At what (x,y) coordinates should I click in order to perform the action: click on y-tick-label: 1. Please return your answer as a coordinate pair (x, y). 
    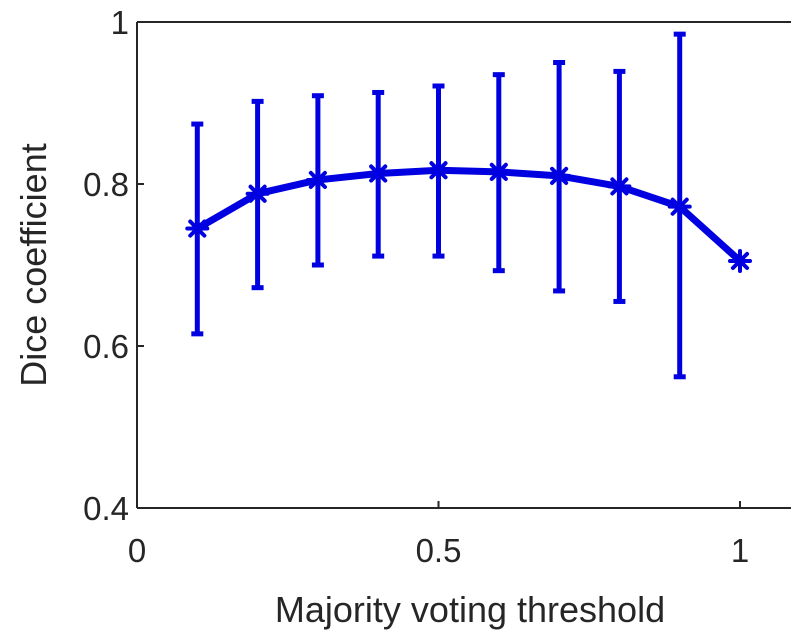
    Looking at the image, I should click on (120, 22).